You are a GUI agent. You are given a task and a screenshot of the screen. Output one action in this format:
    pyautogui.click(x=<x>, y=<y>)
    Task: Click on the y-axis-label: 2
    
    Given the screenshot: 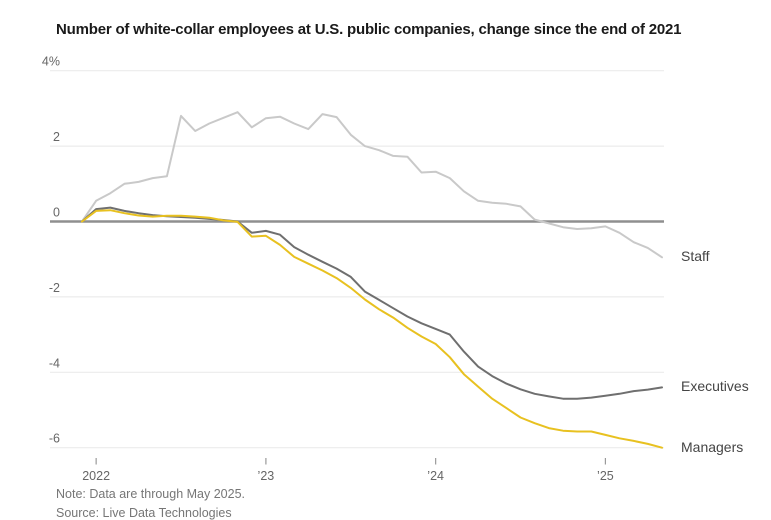 What is the action you would take?
    pyautogui.click(x=56, y=137)
    